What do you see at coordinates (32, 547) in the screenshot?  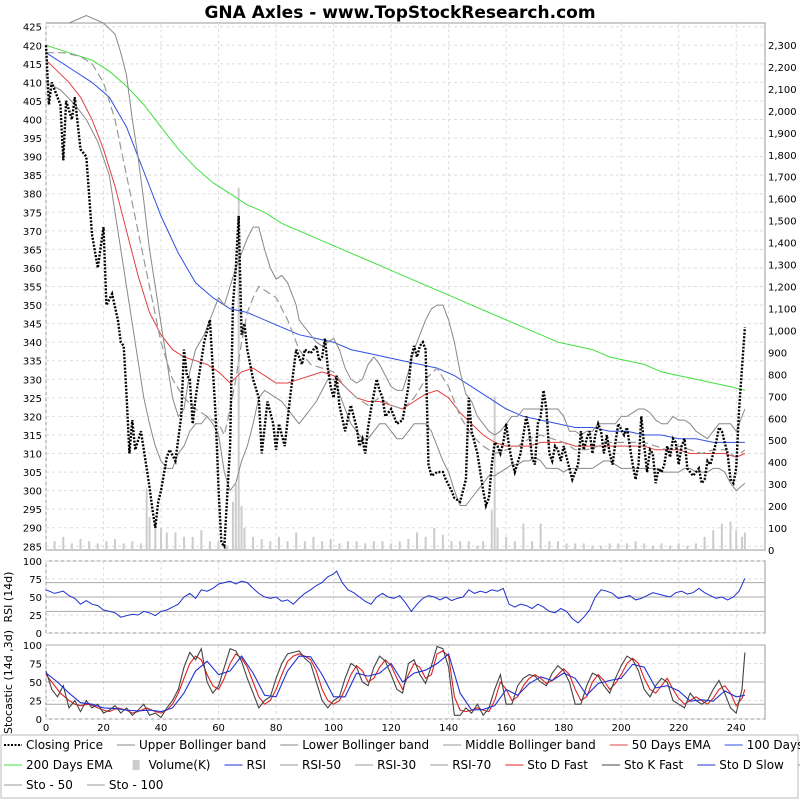 I see `price-y-tick-label: 285` at bounding box center [32, 547].